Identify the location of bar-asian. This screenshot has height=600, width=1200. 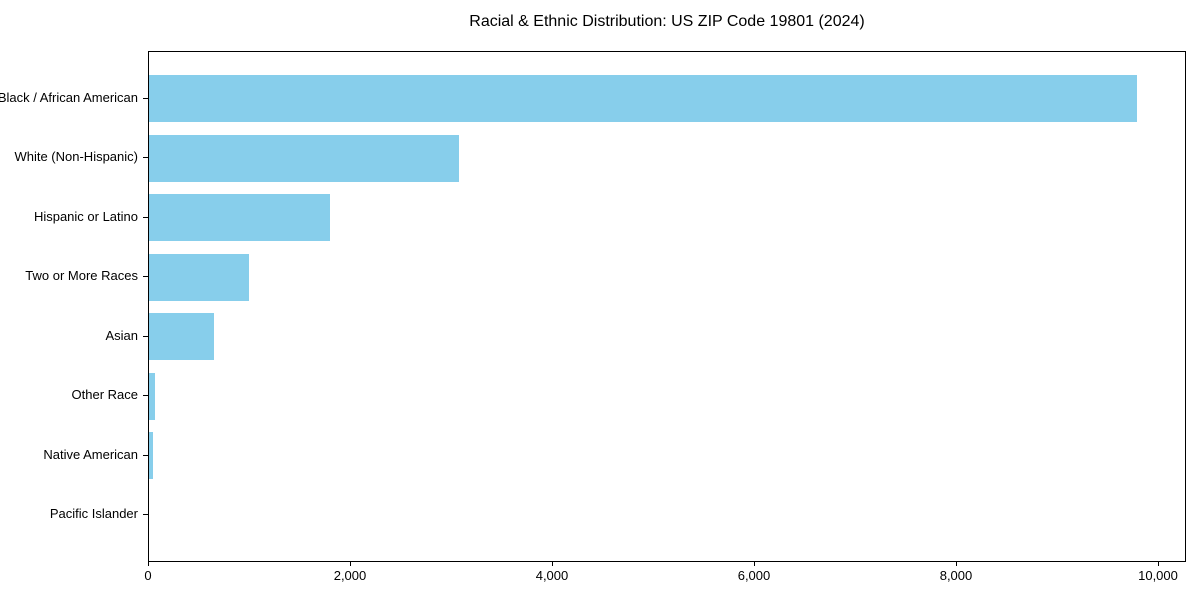
(181, 337).